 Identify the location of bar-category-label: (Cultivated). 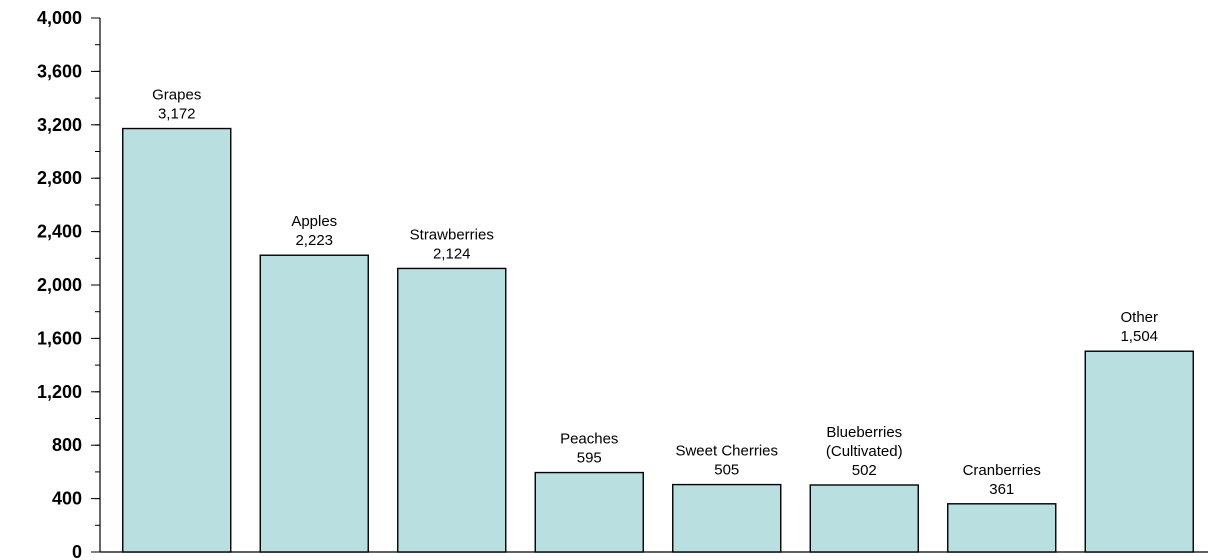
(864, 451).